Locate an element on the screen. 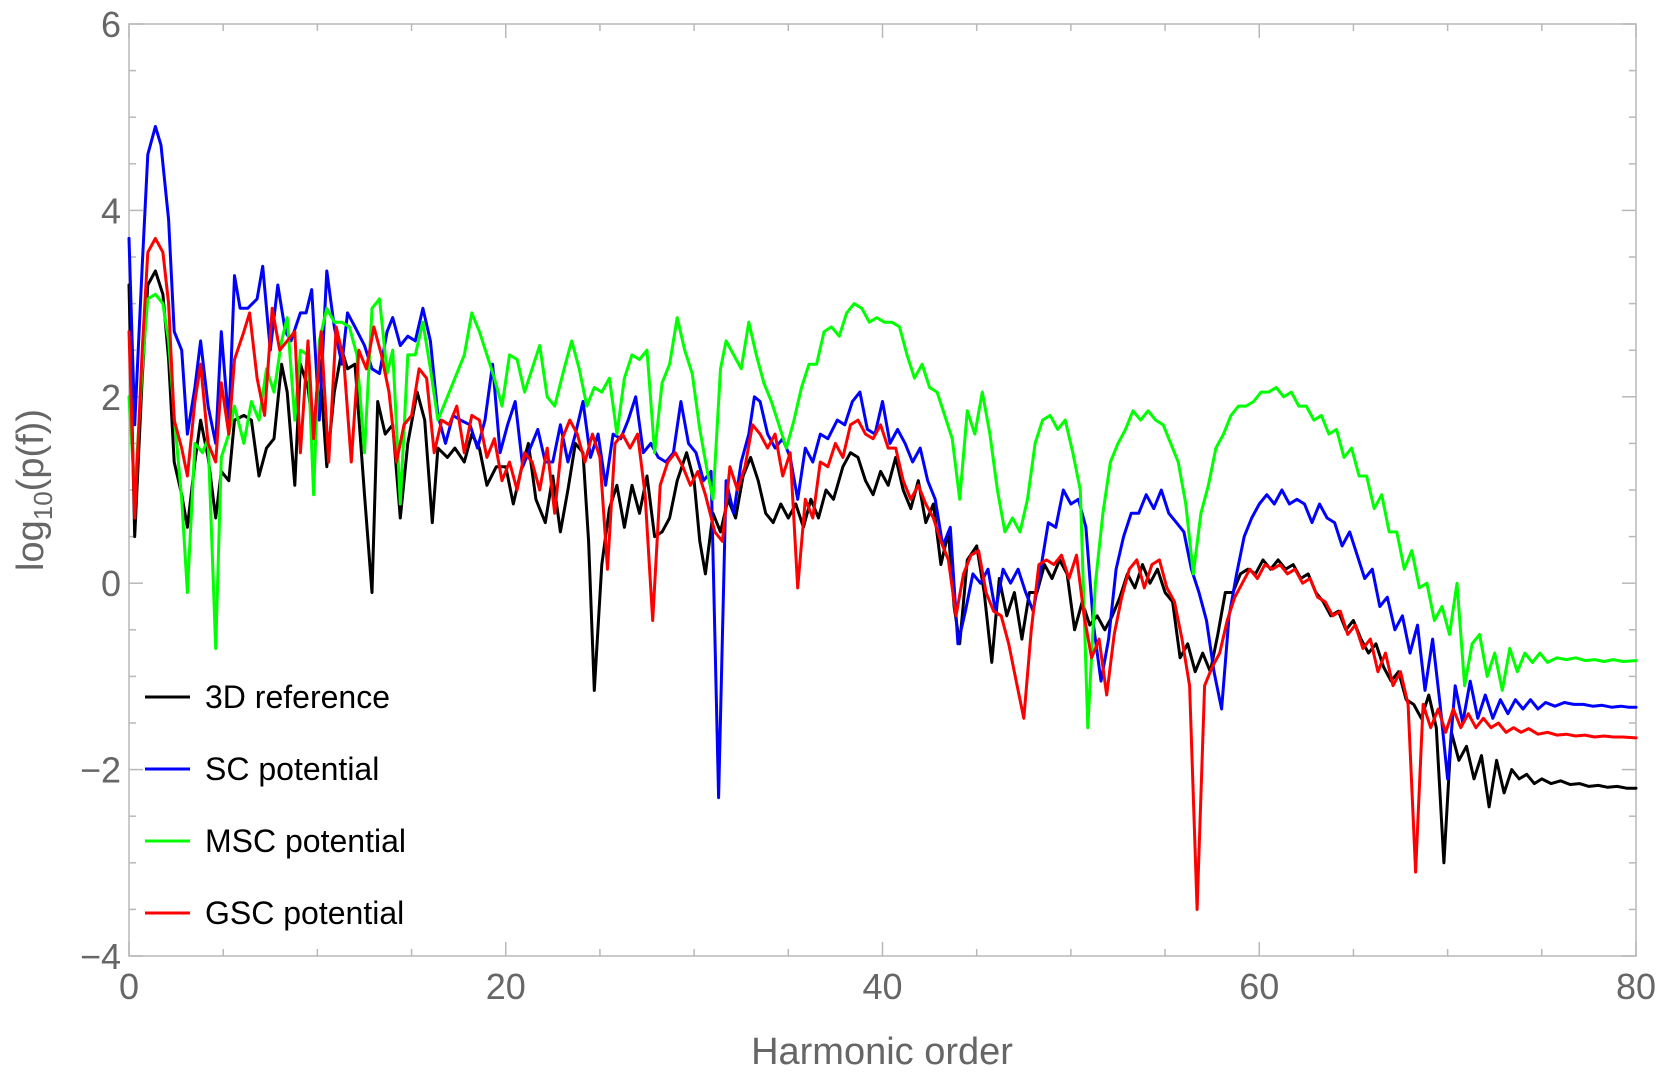  y-tick-labels: −4 −2 0 2 4 6 is located at coordinates (100, 490).